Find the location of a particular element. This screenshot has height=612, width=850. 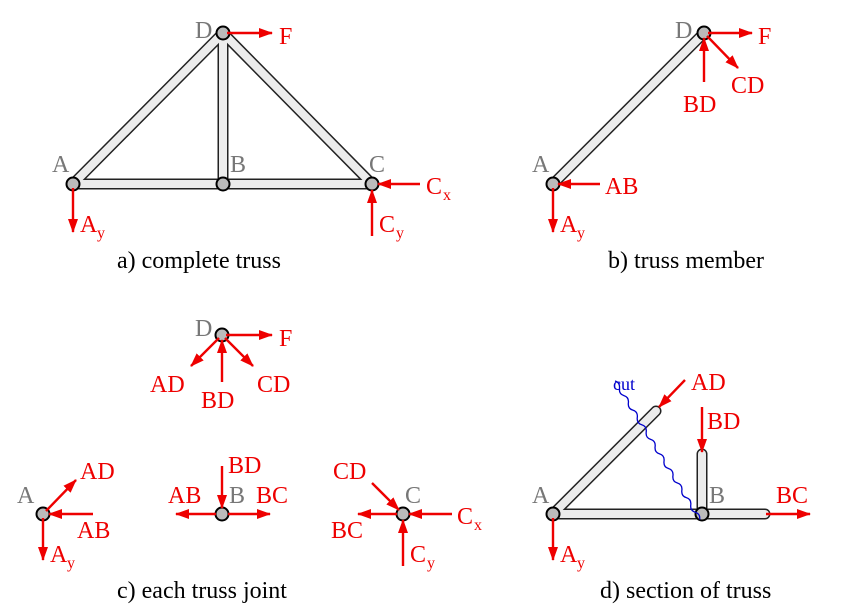

cut-line is located at coordinates (657, 450).